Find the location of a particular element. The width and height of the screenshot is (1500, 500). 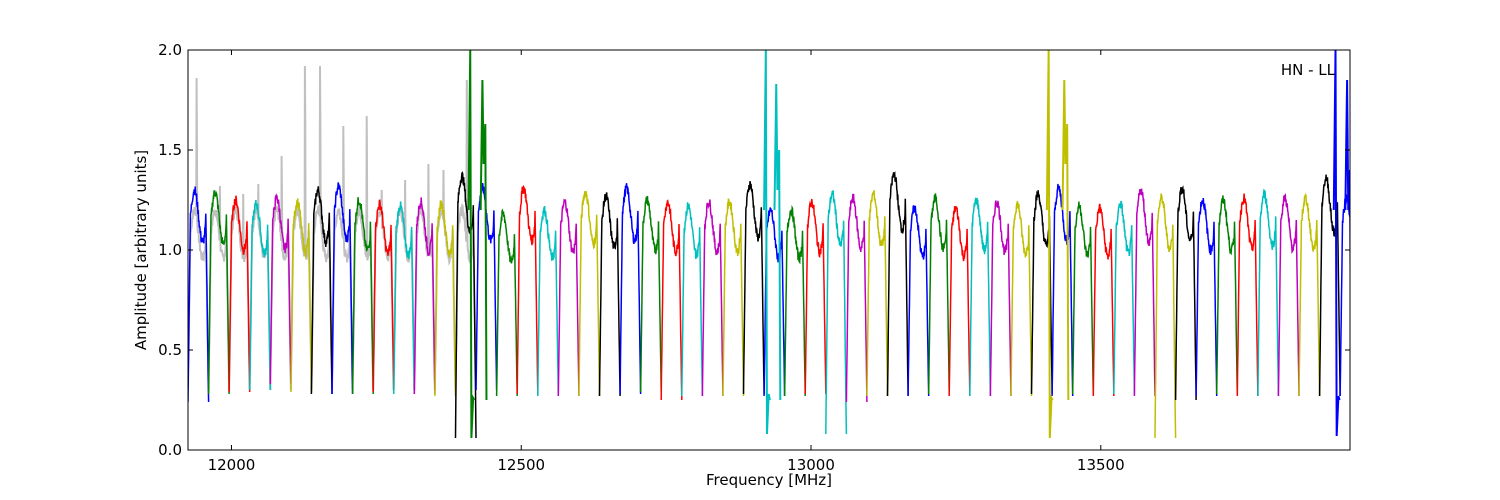

x-tick-label: 13500 is located at coordinates (1101, 465).